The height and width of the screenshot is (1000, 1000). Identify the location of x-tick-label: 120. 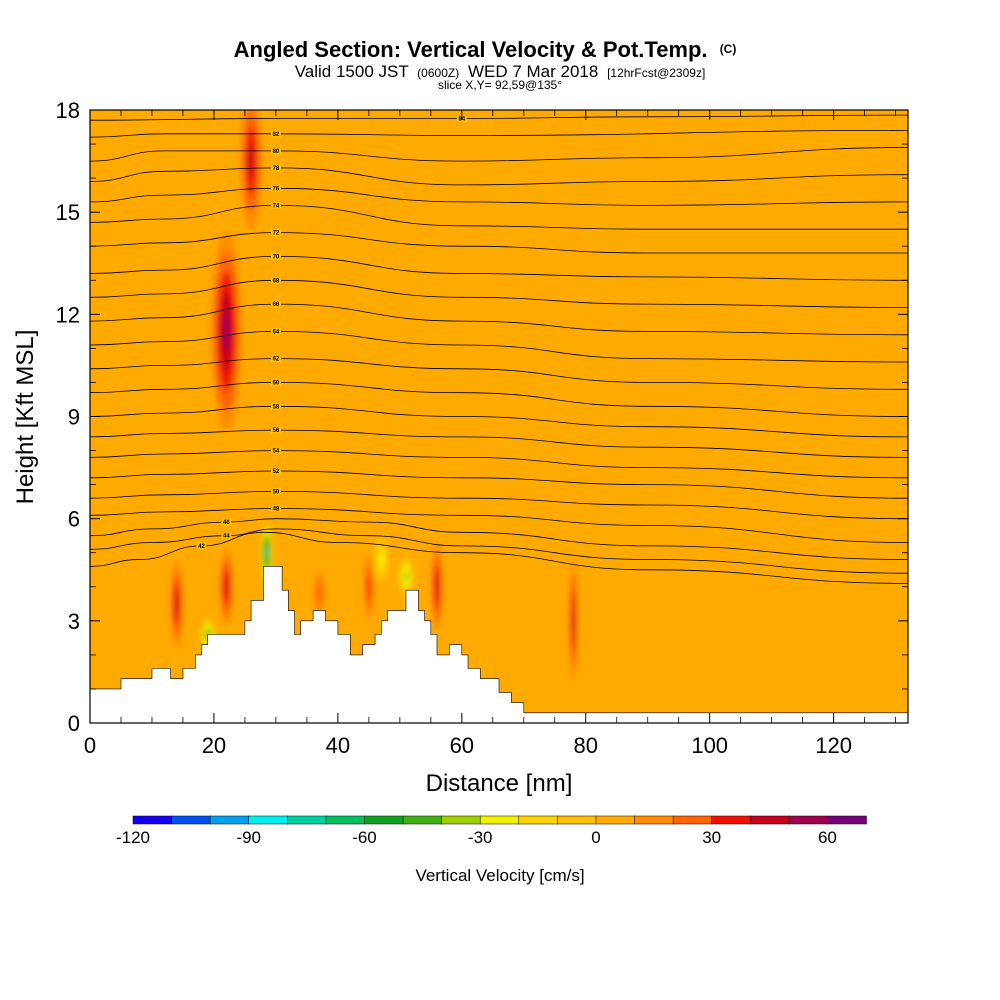
(833, 745).